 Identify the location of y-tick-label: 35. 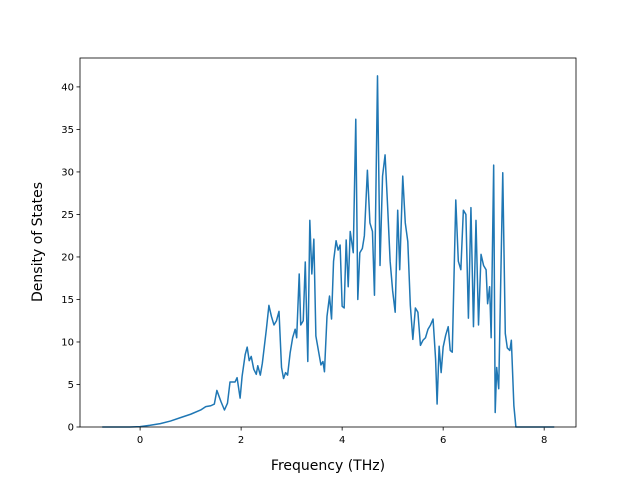
(67, 130).